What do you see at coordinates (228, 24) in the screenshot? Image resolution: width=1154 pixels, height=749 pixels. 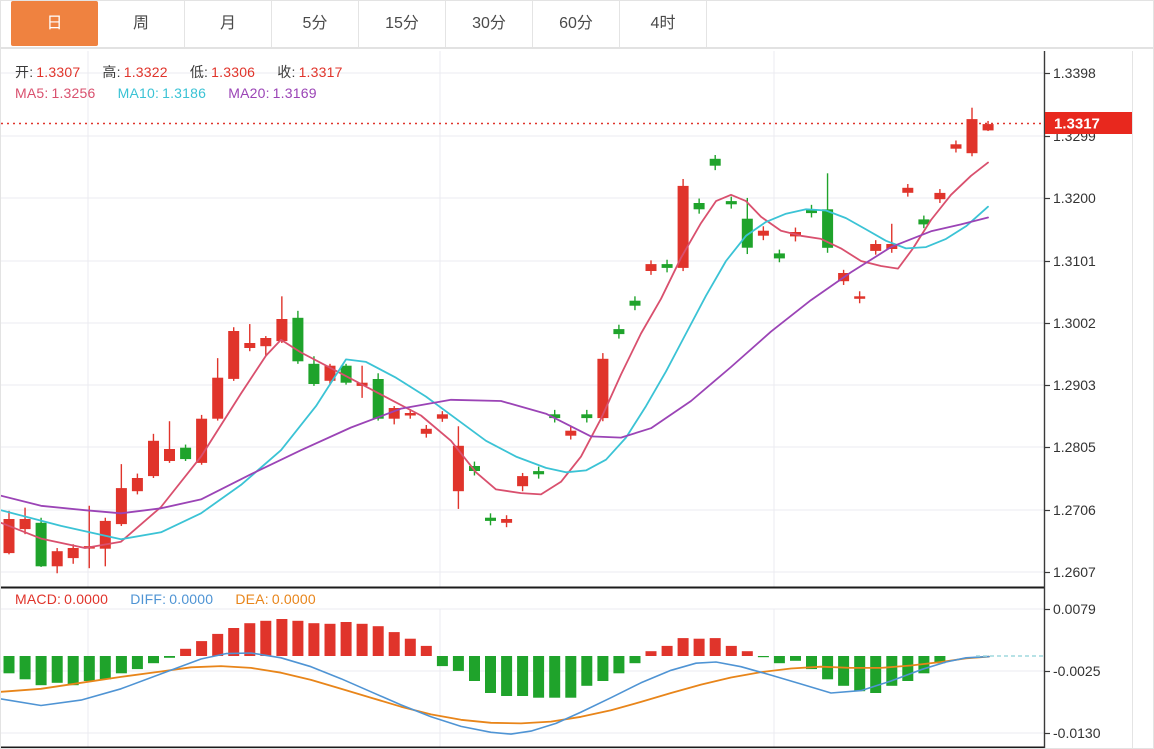 I see `tab-timeframe-2: 月` at bounding box center [228, 24].